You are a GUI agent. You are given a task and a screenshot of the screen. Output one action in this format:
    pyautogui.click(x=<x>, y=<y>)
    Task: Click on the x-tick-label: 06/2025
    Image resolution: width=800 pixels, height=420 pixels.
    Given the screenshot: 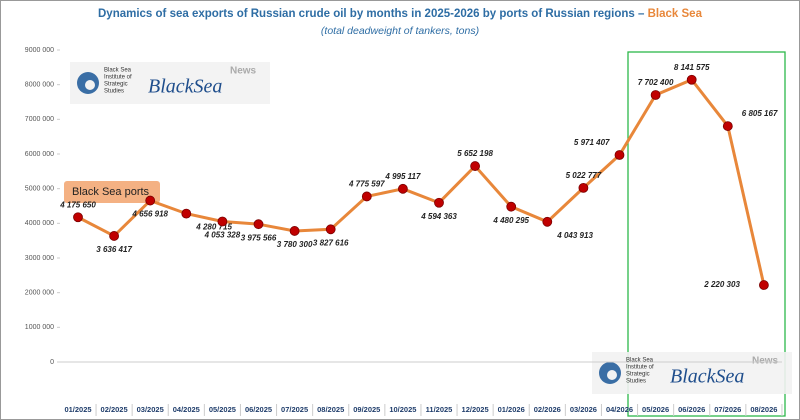 What is the action you would take?
    pyautogui.click(x=258, y=409)
    